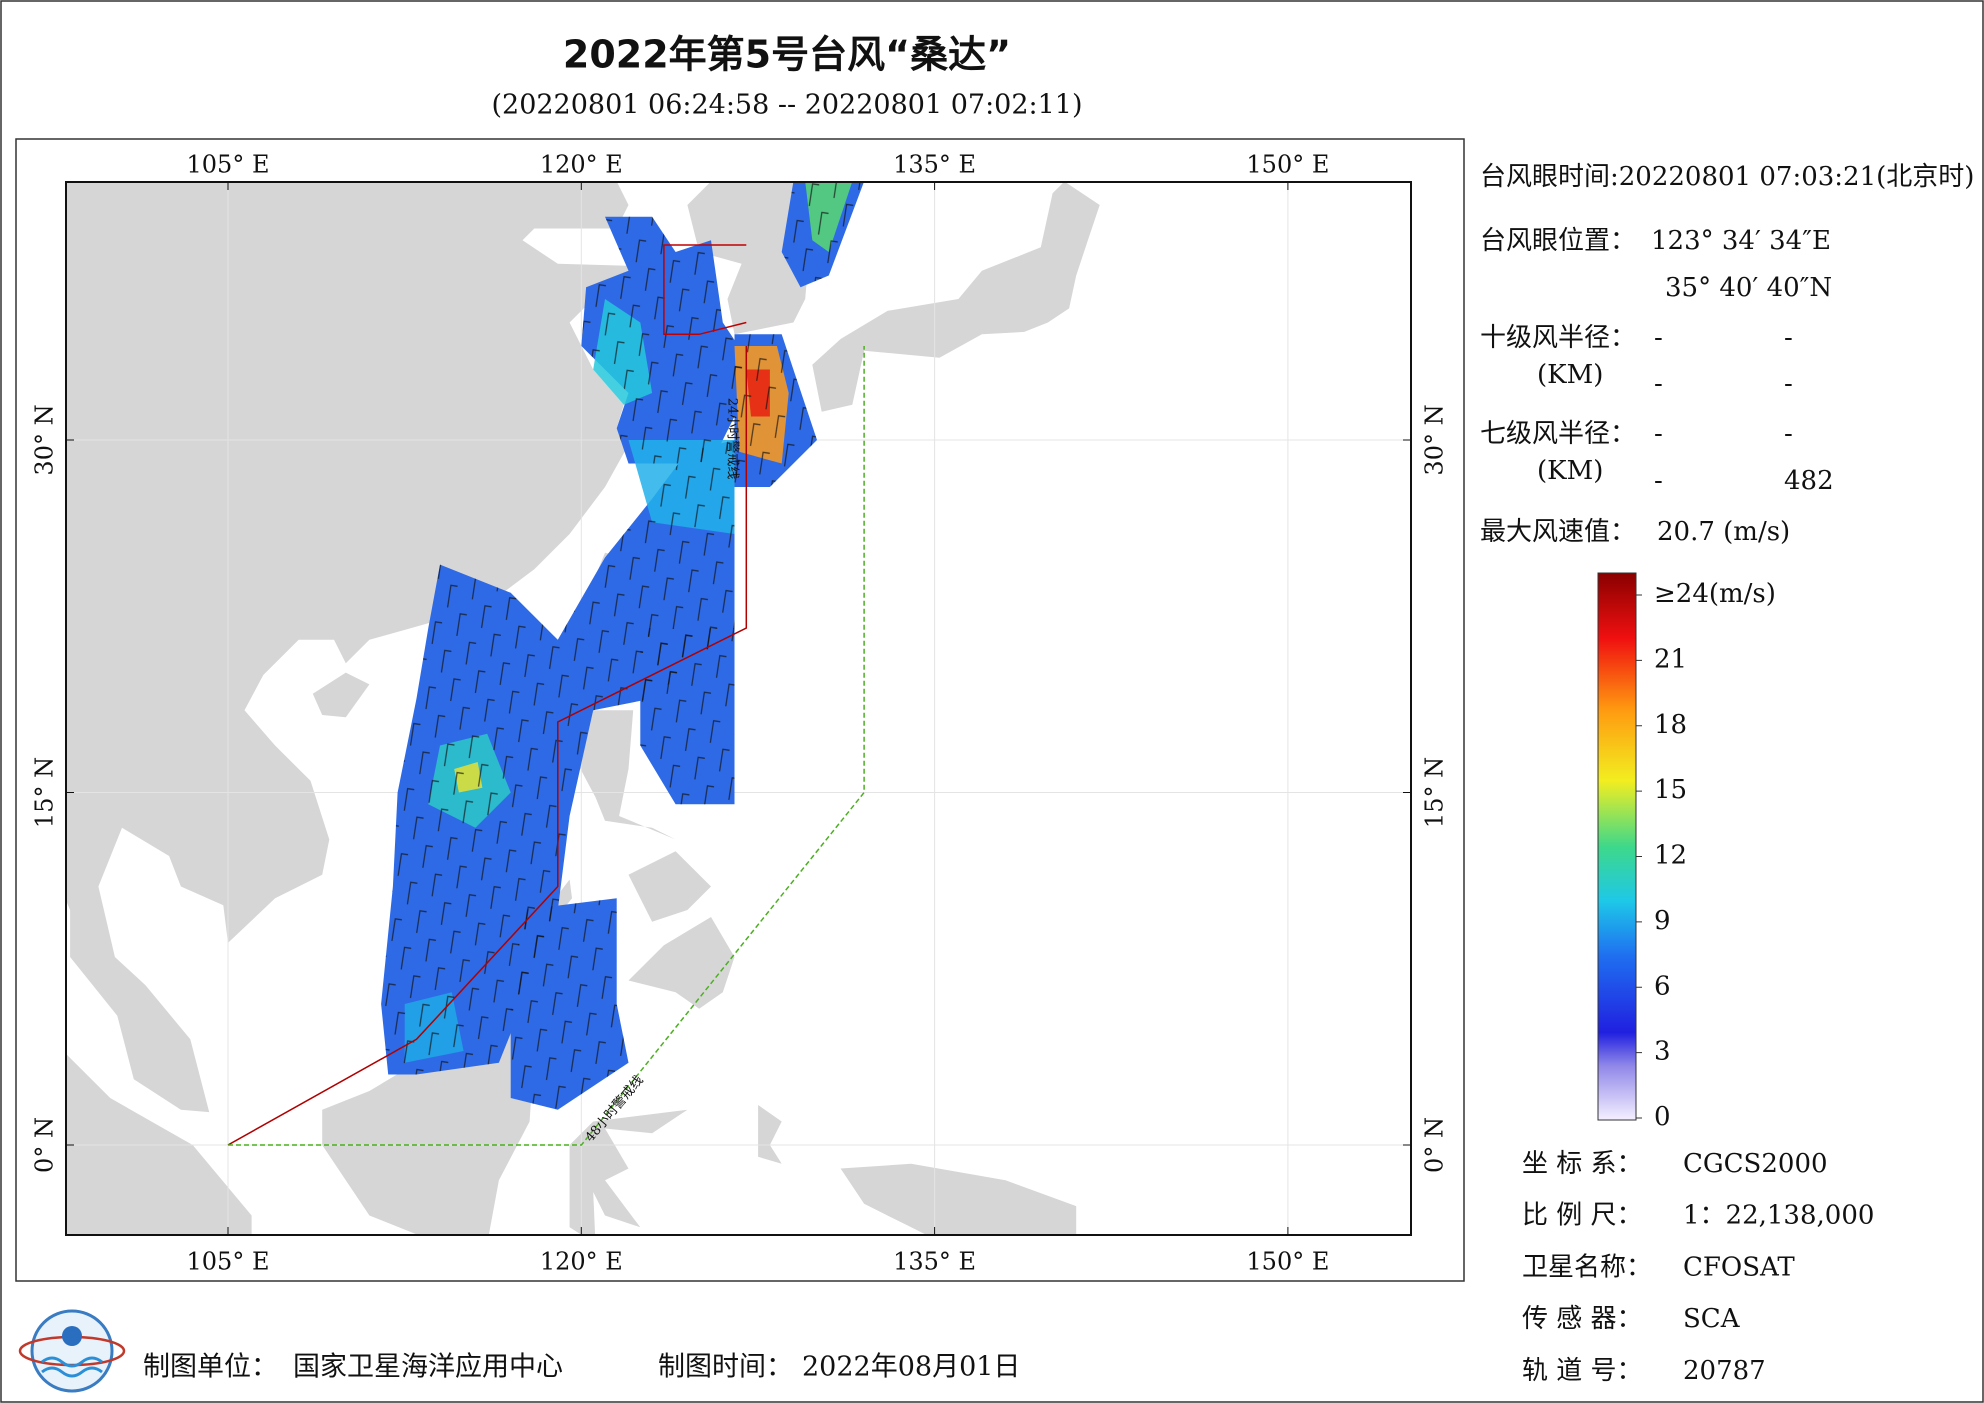 This screenshot has height=1403, width=1984. What do you see at coordinates (1778, 1216) in the screenshot?
I see `meta-value: 1：22,138,000` at bounding box center [1778, 1216].